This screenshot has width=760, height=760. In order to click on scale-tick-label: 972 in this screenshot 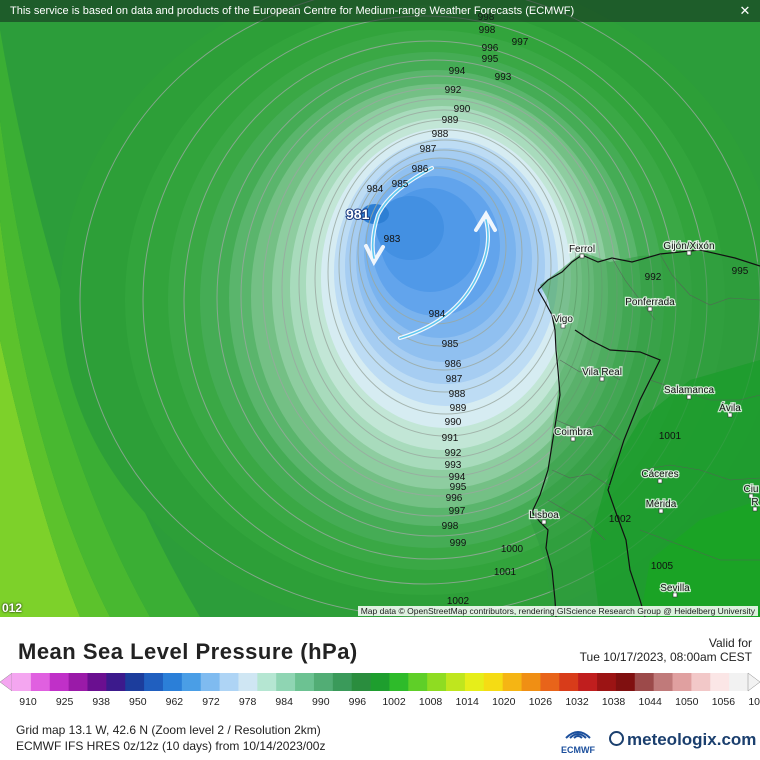, I will do `click(211, 702)`.